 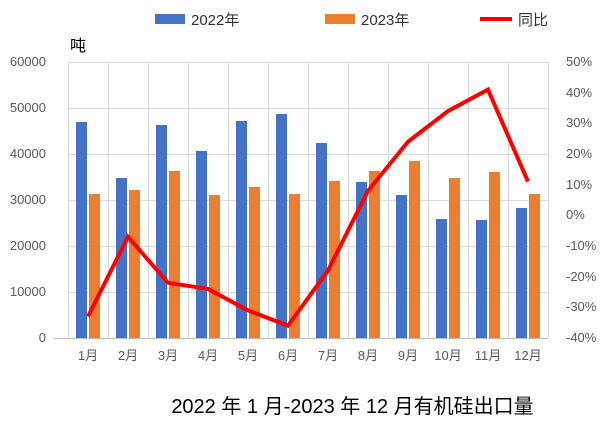 I want to click on y-axis-label-left: 60000, so click(x=27, y=61).